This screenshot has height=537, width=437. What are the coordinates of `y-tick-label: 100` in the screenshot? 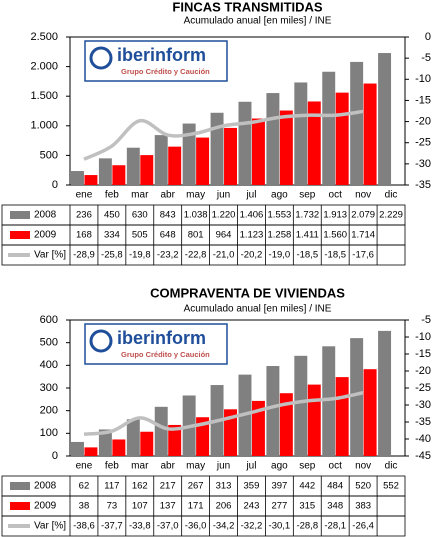 It's located at (49, 433).